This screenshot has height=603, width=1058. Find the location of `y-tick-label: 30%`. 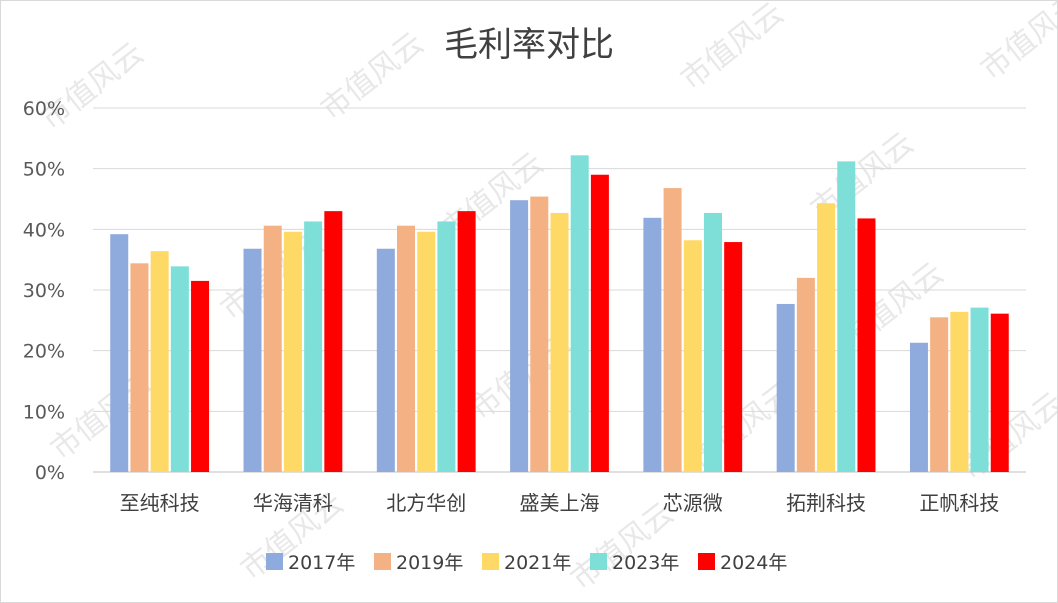

y-tick-label: 30% is located at coordinates (44, 291).